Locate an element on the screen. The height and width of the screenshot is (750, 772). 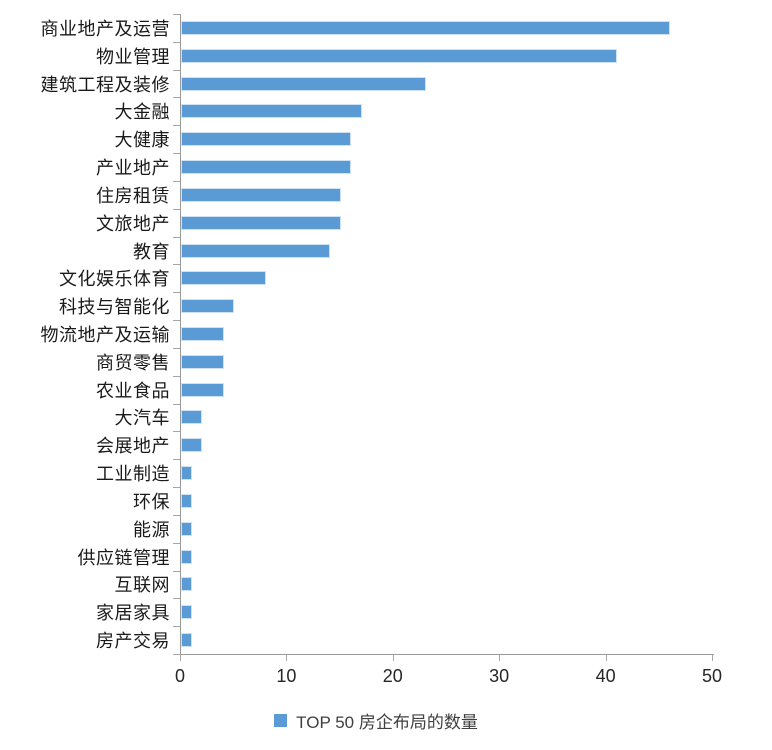
category-label: 大金融 is located at coordinates (142, 112).